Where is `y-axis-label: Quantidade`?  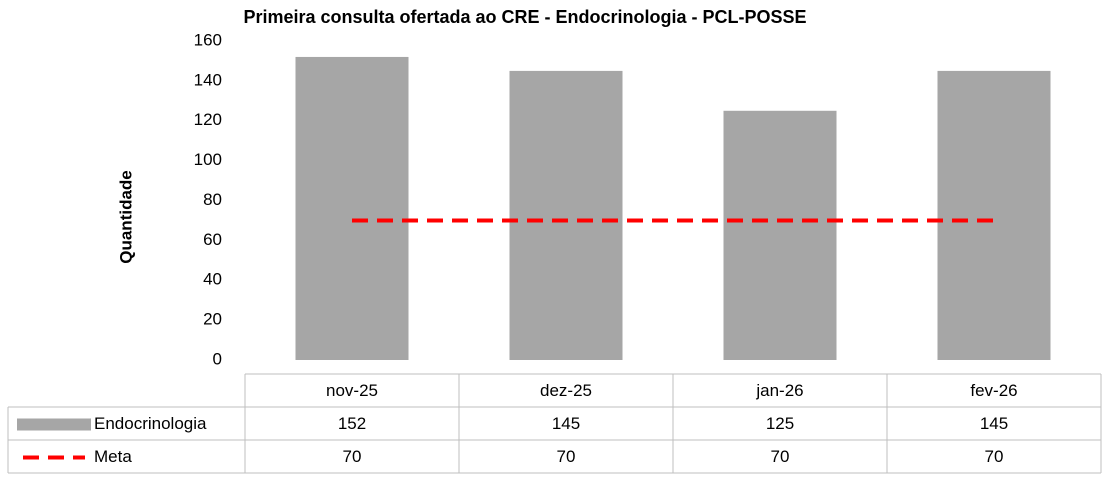
y-axis-label: Quantidade is located at coordinates (125, 217).